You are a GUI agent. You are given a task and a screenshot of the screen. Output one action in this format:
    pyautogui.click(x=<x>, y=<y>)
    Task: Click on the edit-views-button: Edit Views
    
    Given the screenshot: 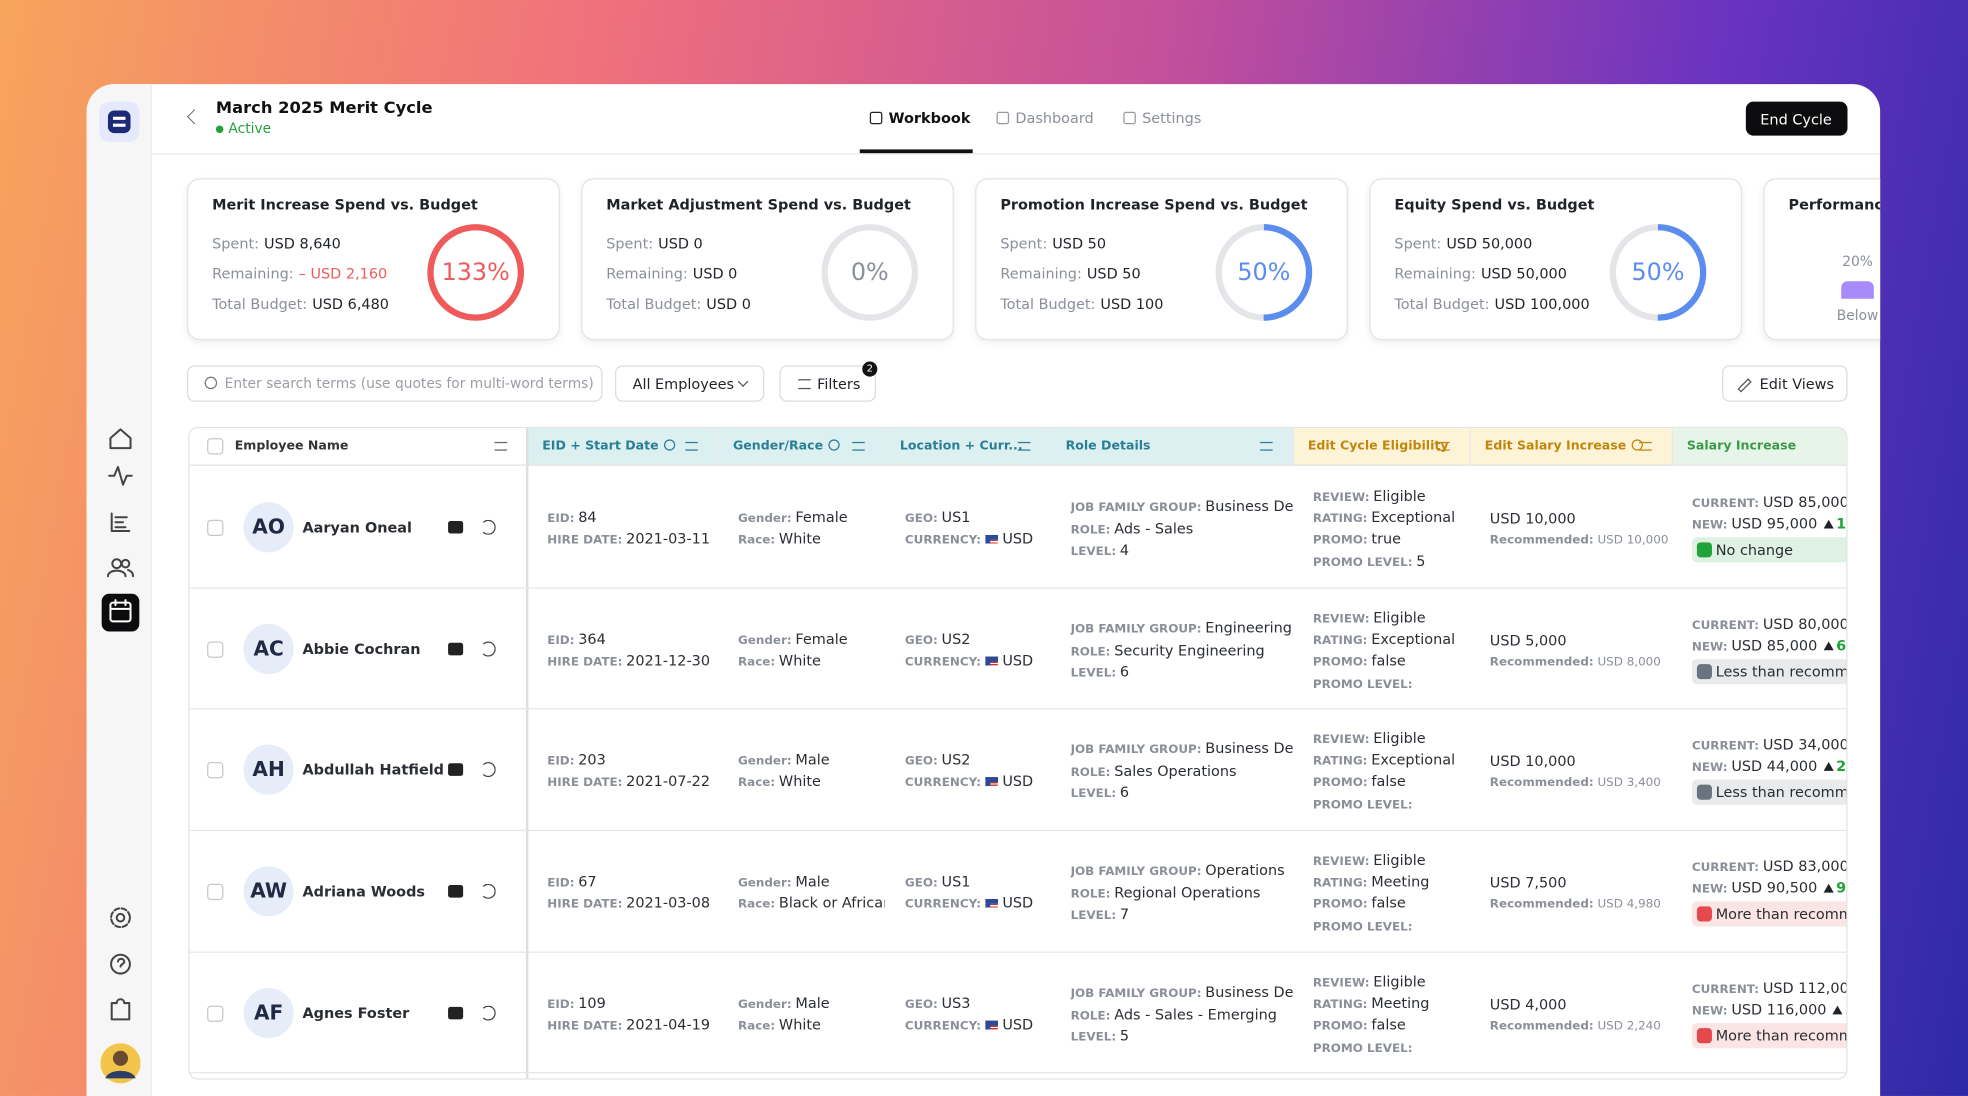 What is the action you would take?
    pyautogui.click(x=1784, y=383)
    